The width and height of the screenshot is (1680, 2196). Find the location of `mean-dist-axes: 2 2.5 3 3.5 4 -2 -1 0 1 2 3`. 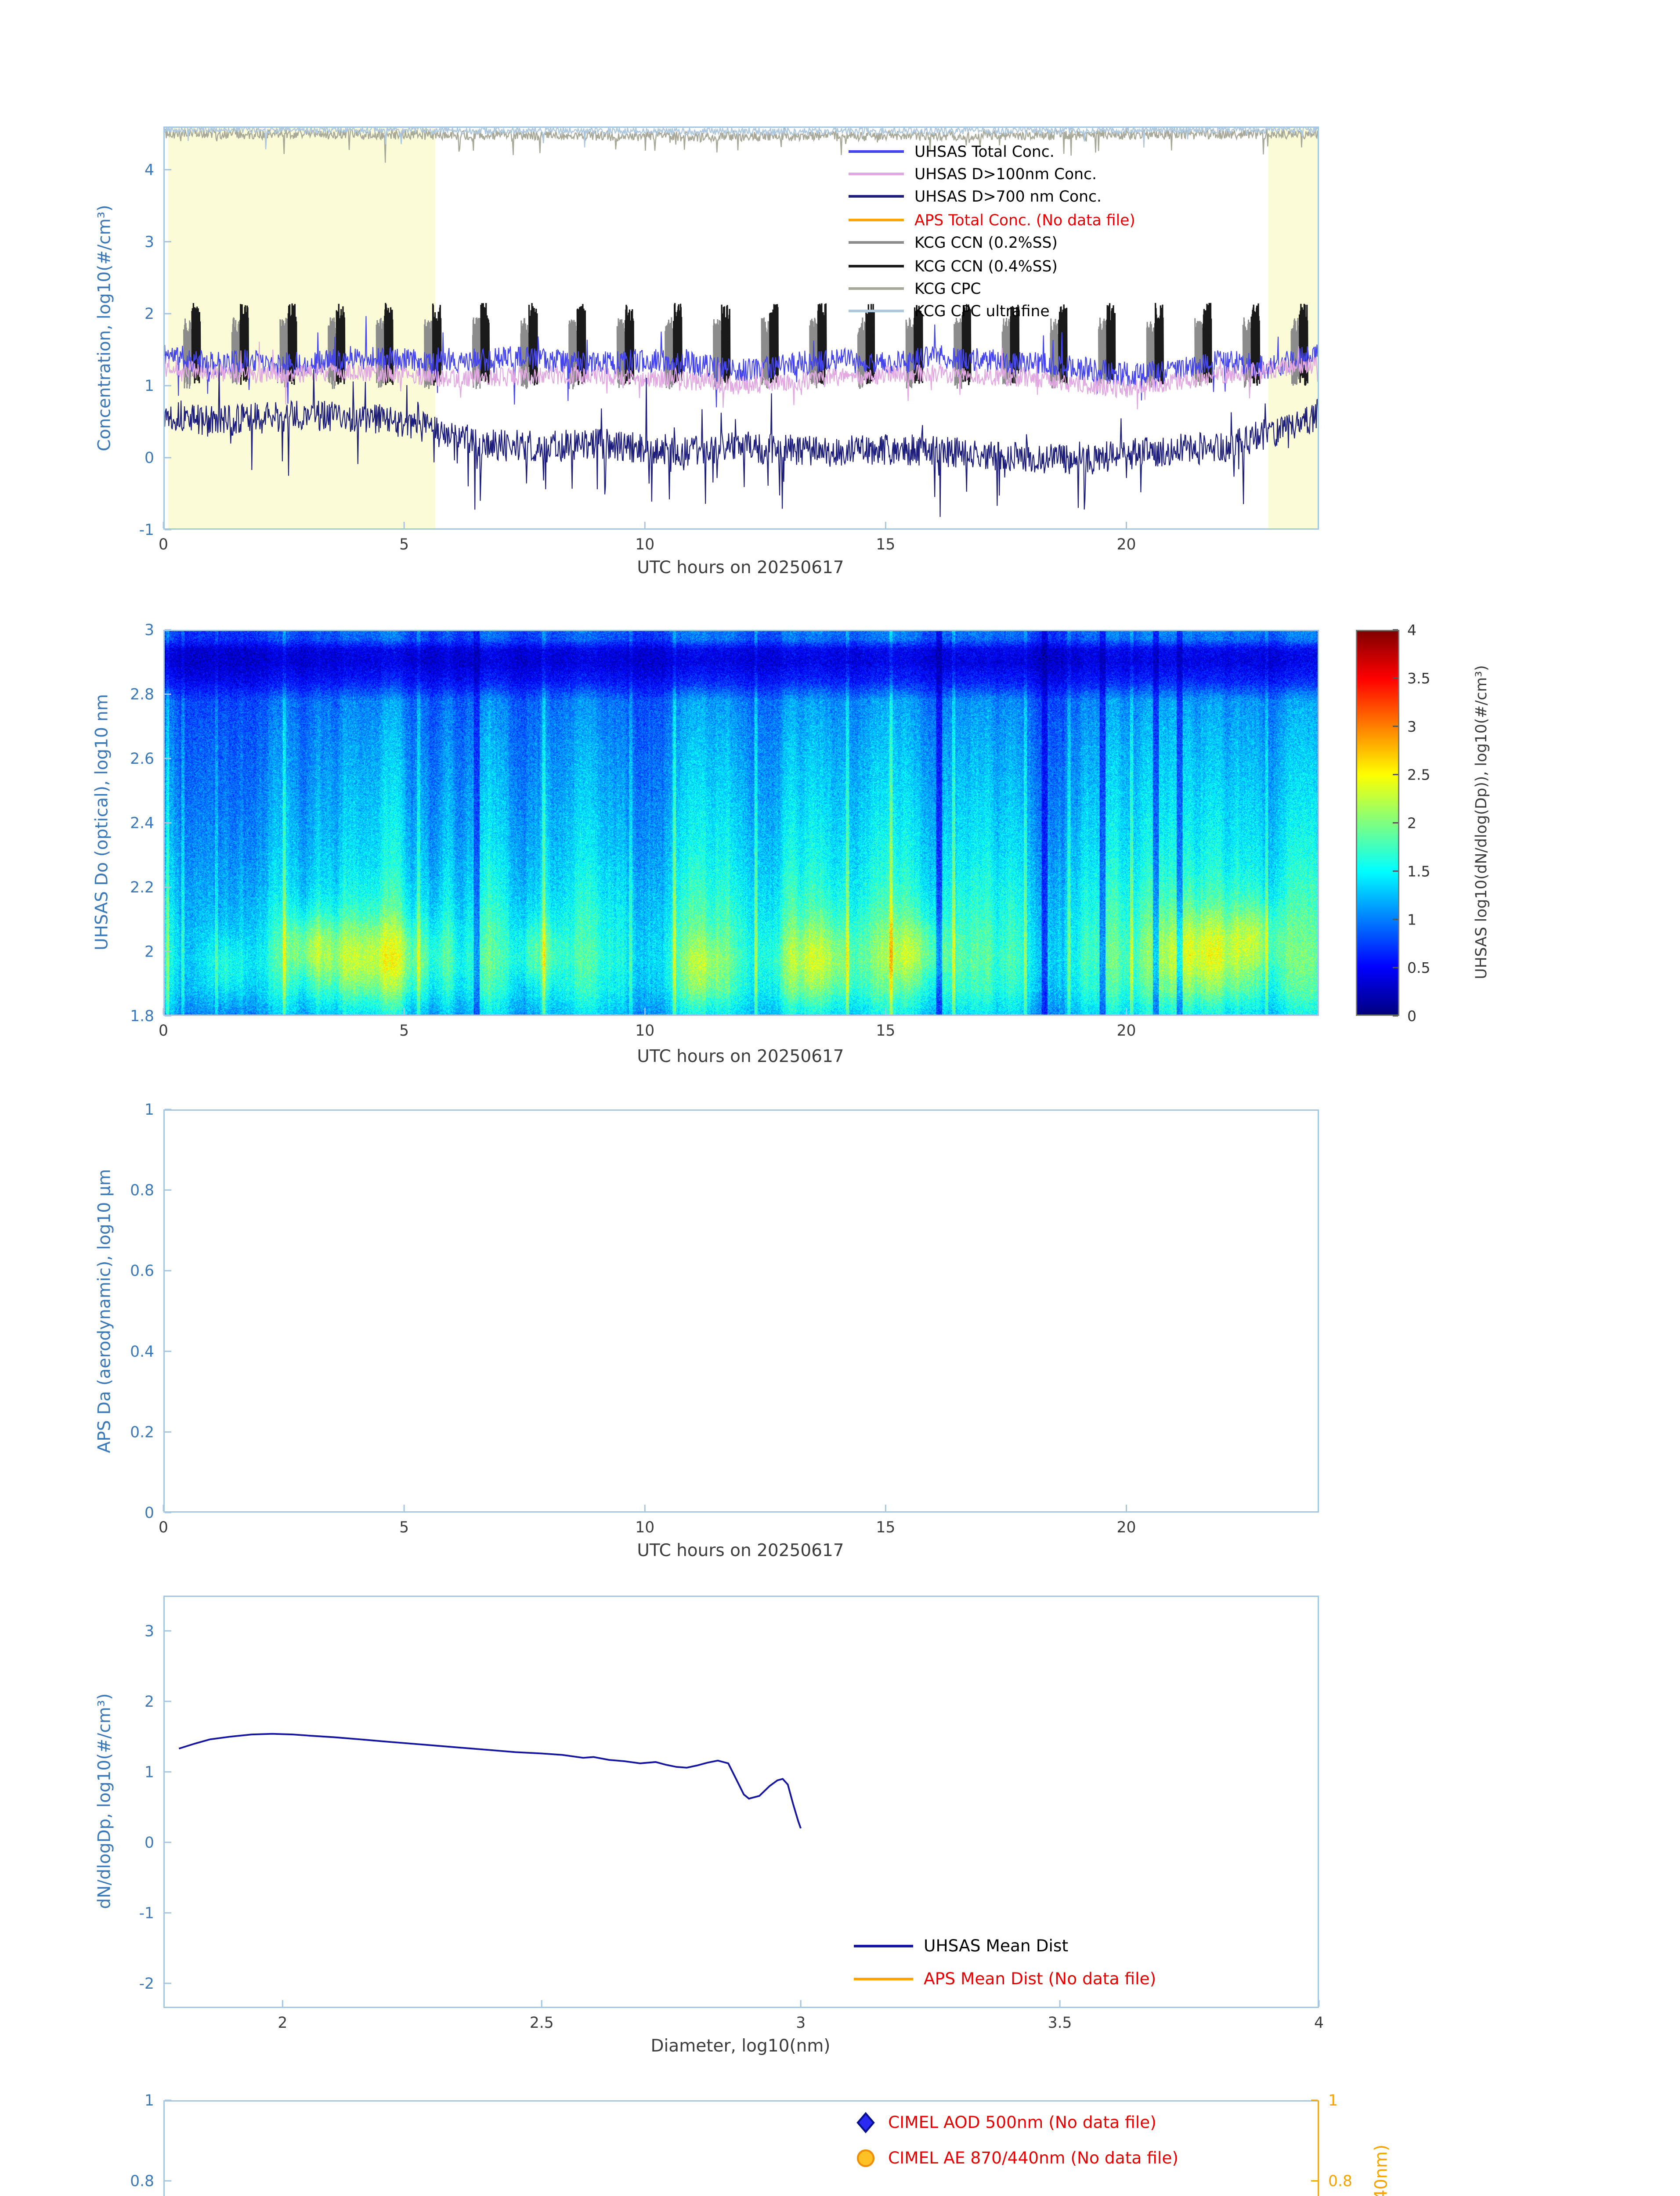

mean-dist-axes: 2 2.5 3 3.5 4 -2 -1 0 1 2 3 is located at coordinates (731, 1814).